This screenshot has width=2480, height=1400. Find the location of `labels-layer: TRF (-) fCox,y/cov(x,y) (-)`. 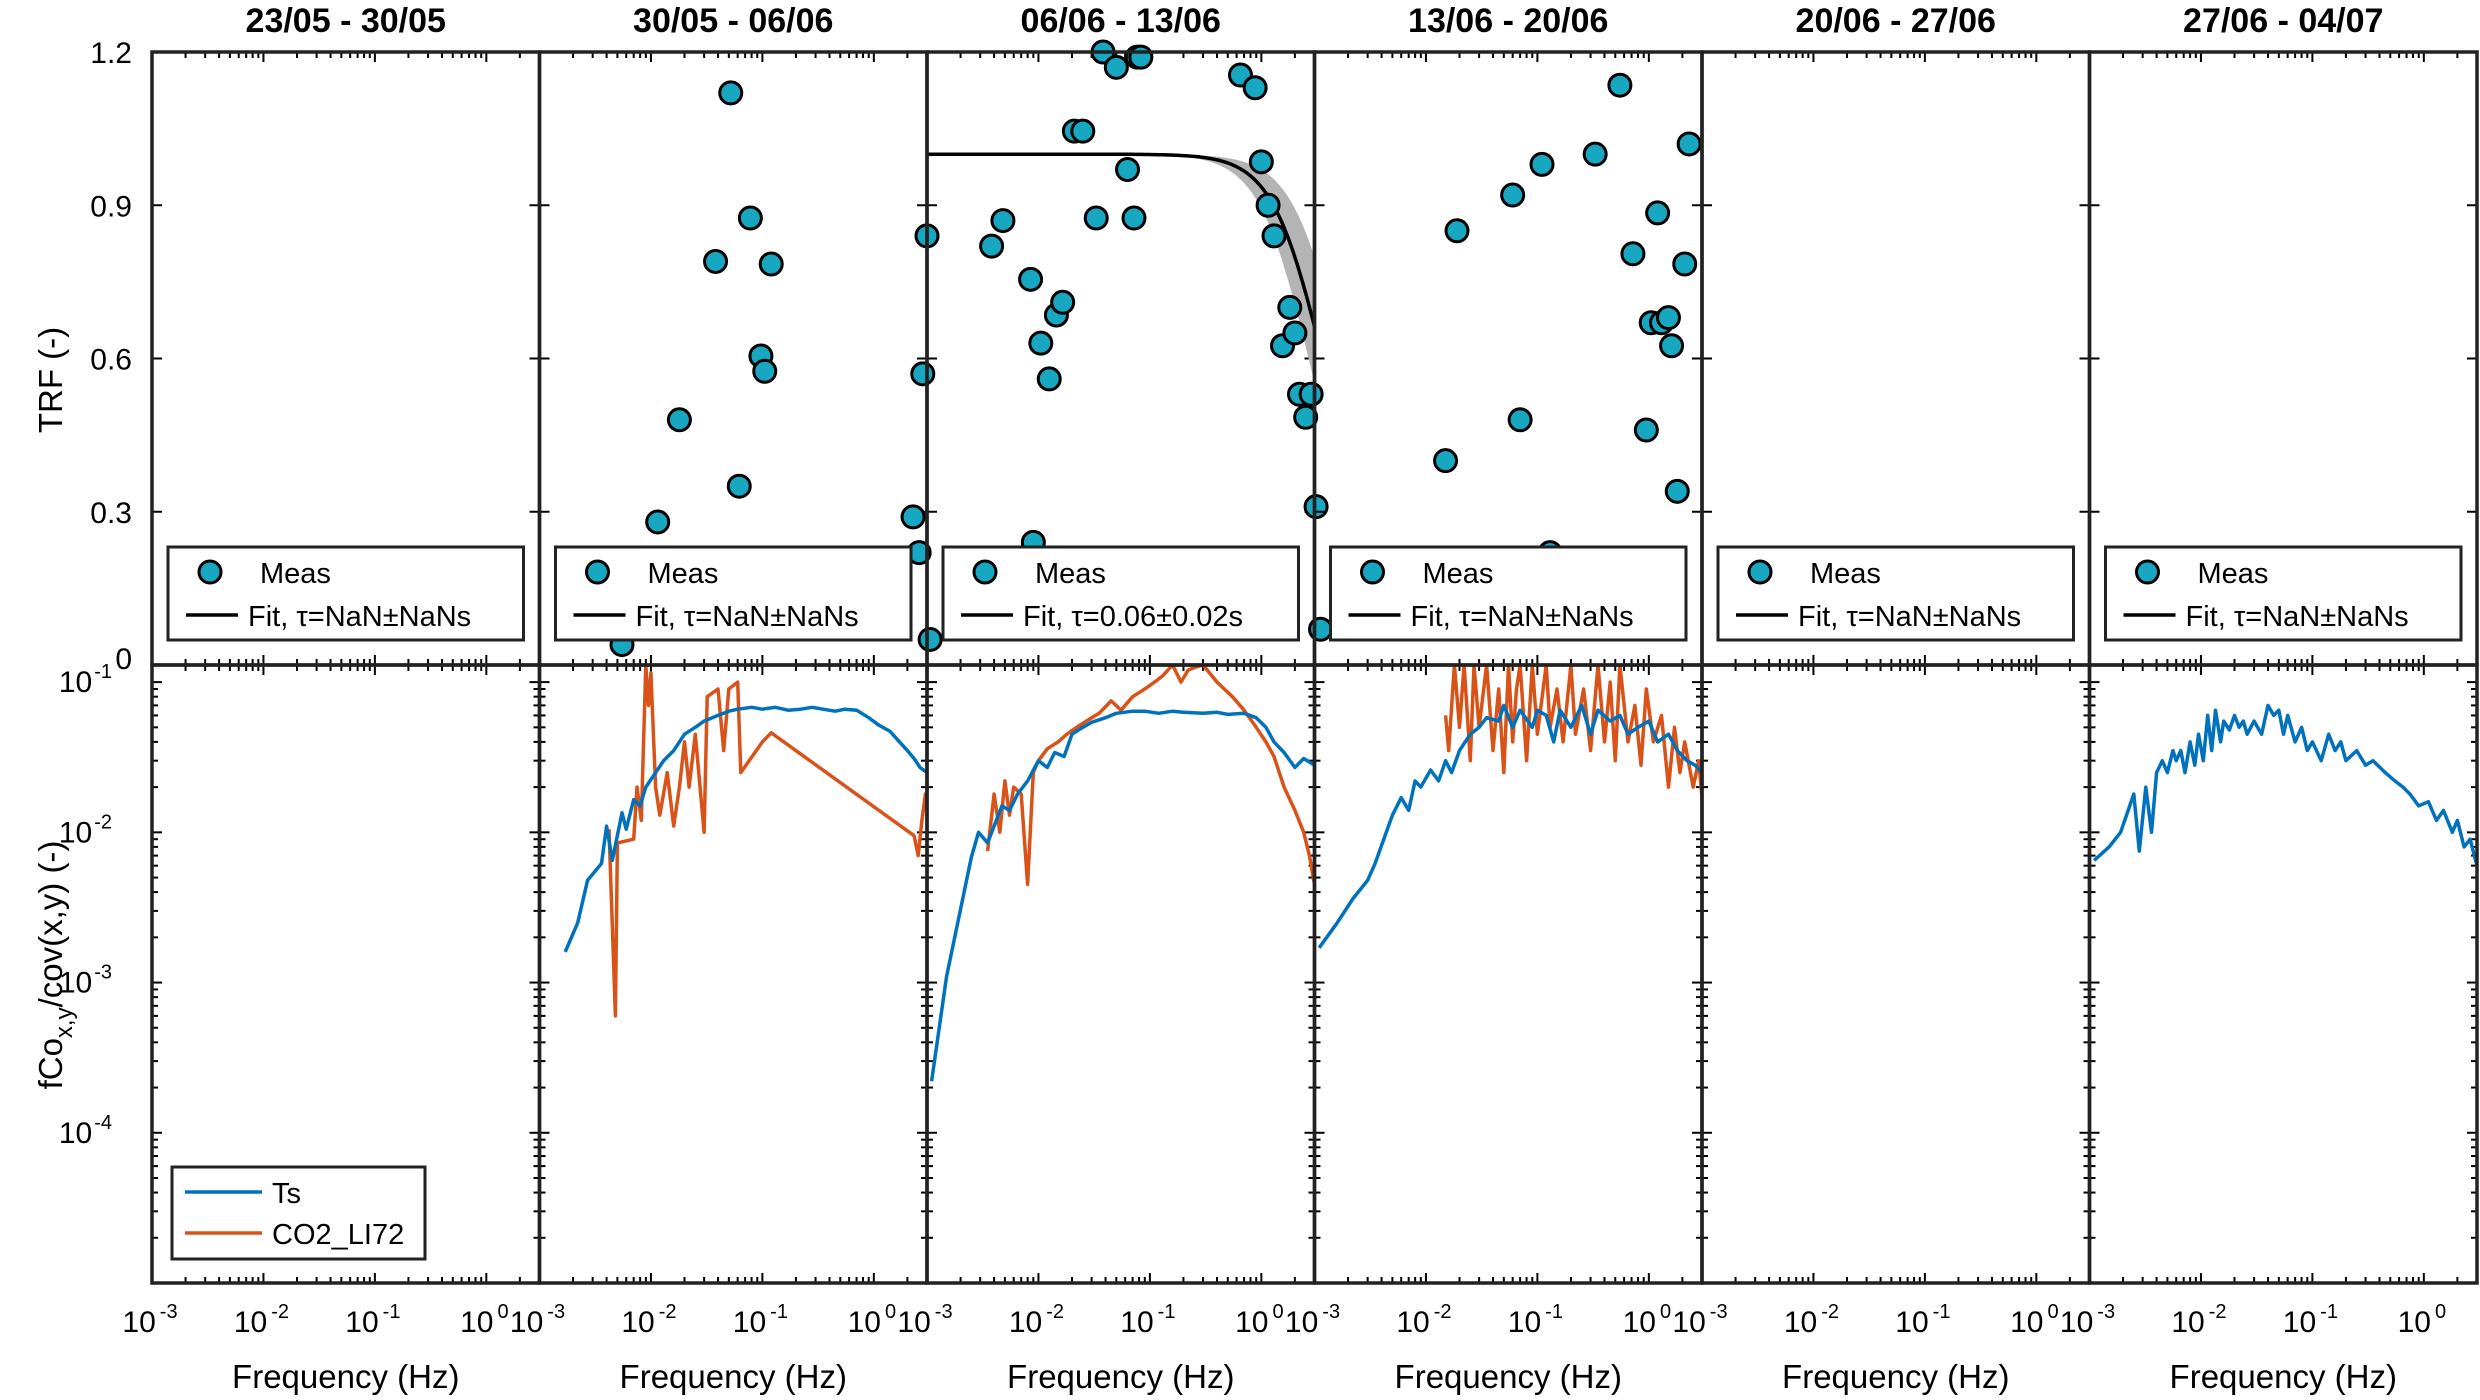

labels-layer: TRF (-) fCox,y/cov(x,y) (-) is located at coordinates (55, 708).